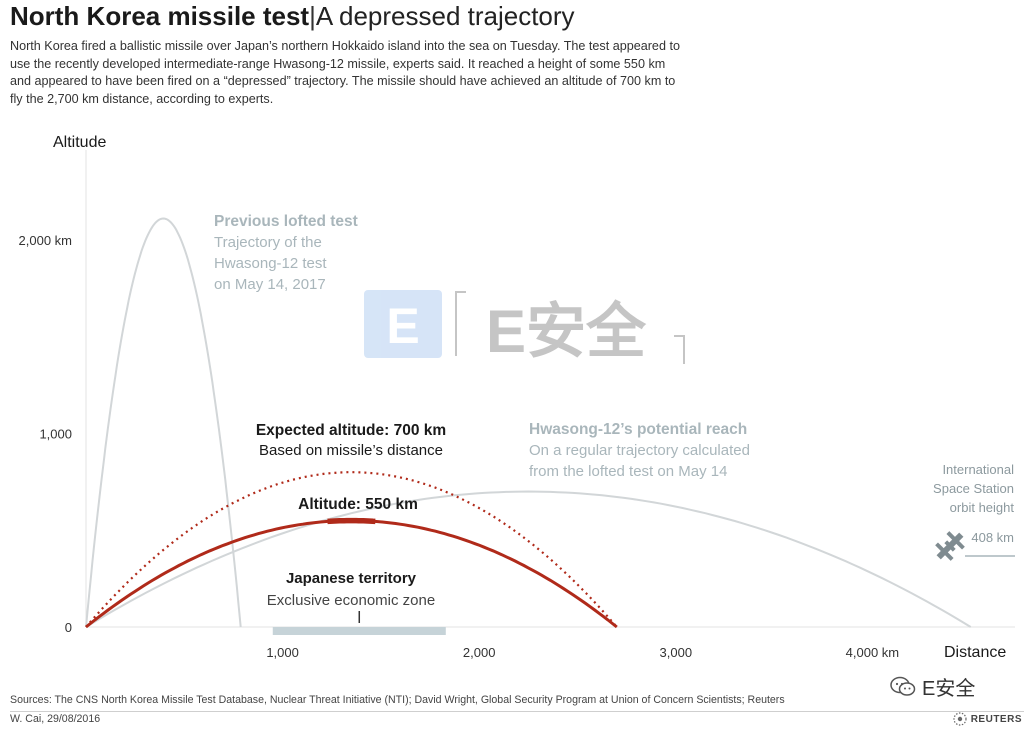 The image size is (1034, 732). Describe the element at coordinates (973, 488) in the screenshot. I see `iss-line-2: Space Station` at that location.